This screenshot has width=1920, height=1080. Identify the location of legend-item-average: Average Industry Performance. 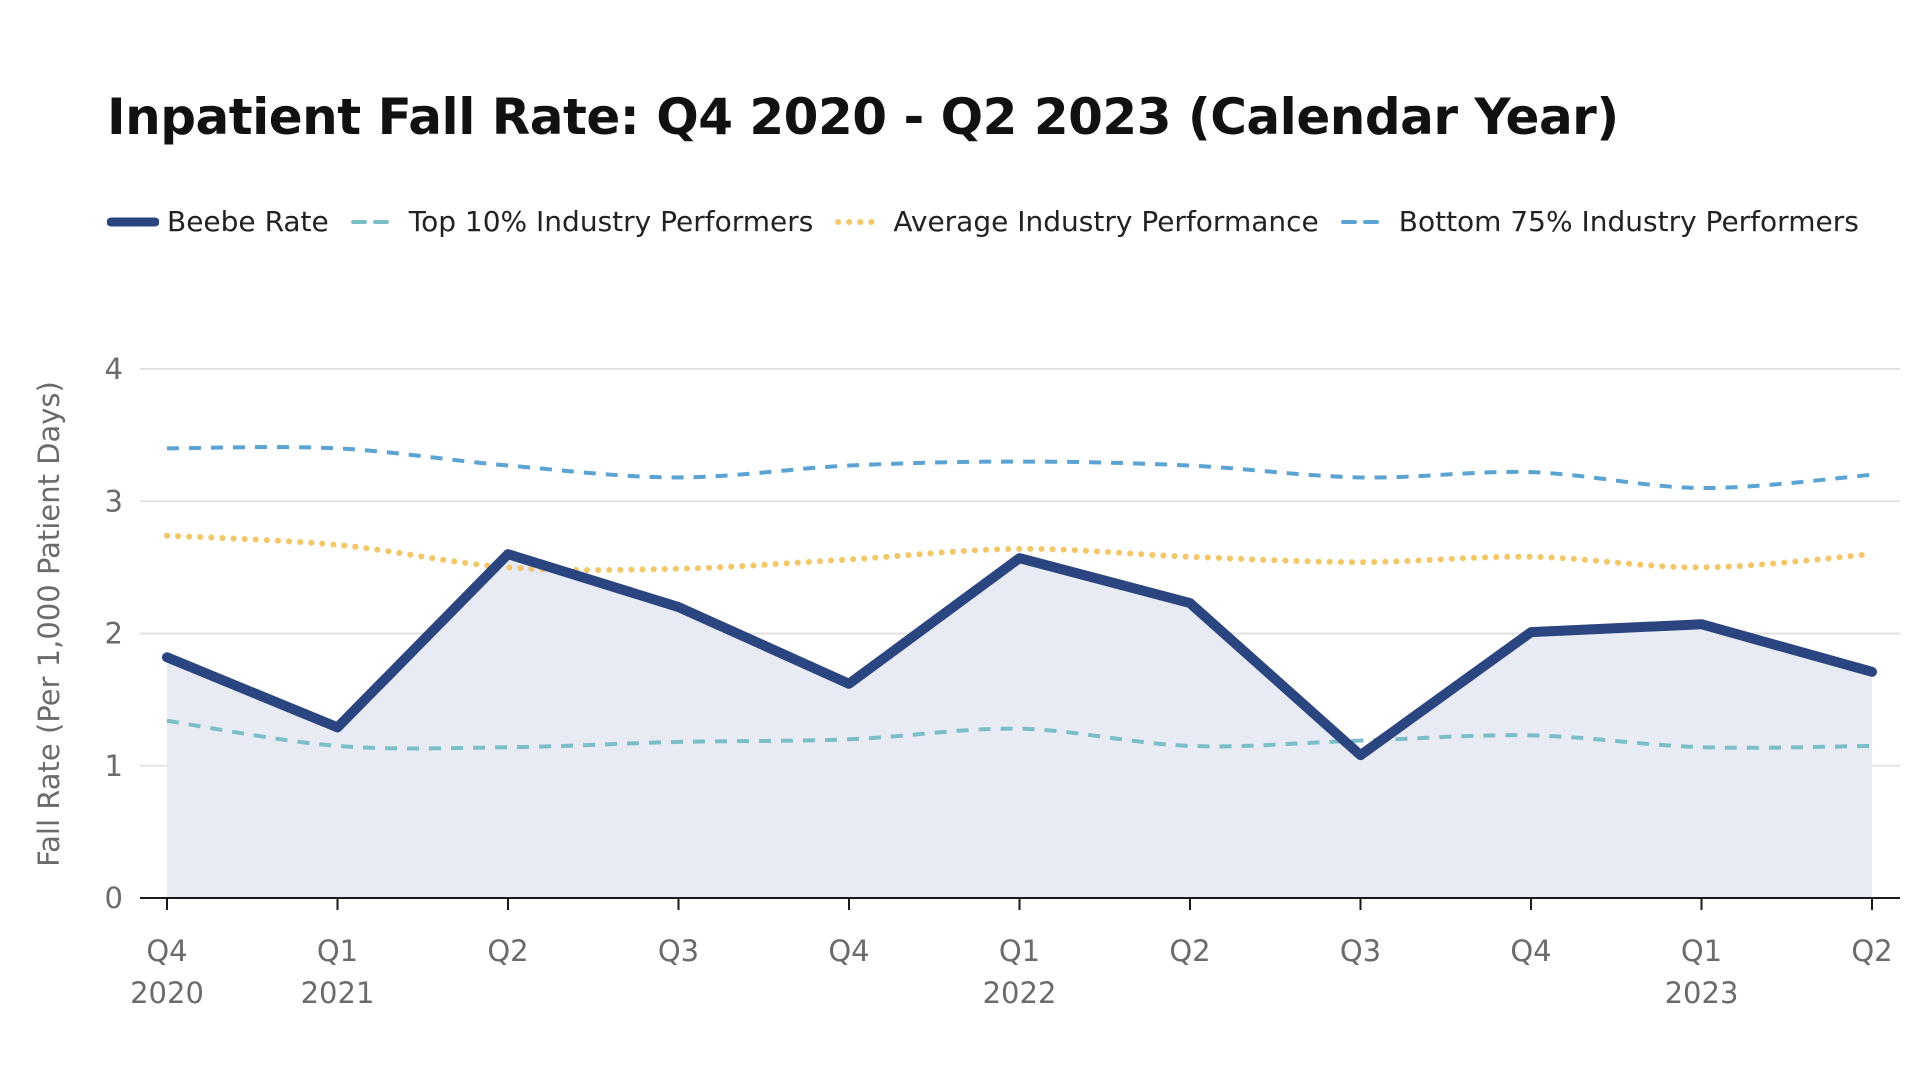
(1076, 221).